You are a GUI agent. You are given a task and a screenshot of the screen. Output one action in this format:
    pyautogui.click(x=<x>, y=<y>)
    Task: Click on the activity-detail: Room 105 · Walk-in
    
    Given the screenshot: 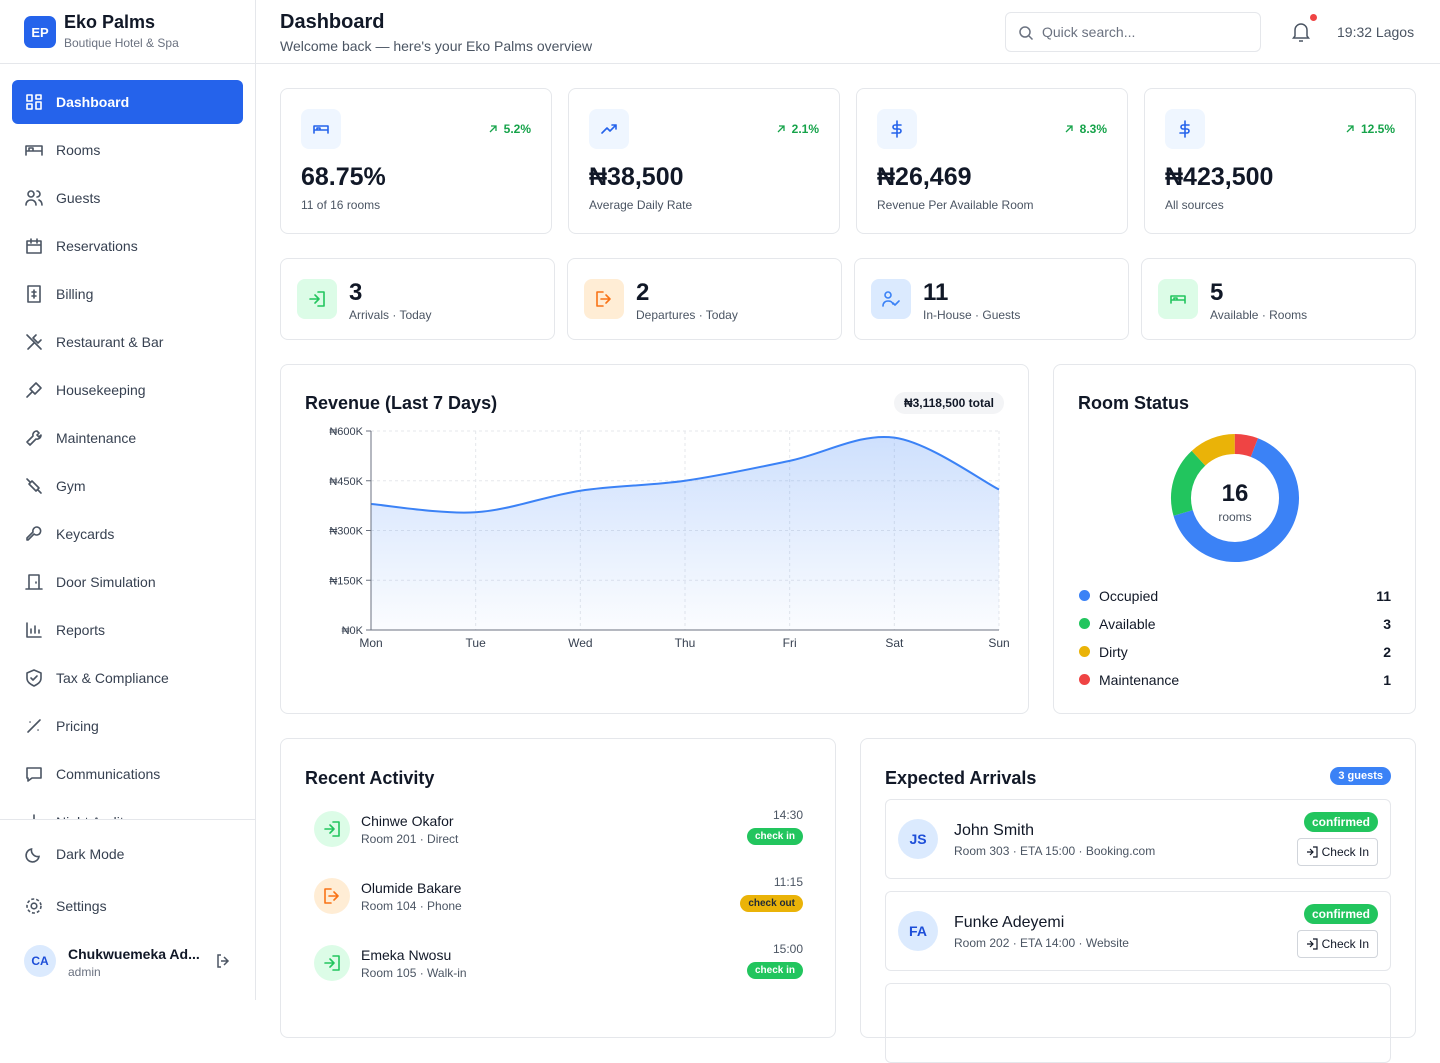 What is the action you would take?
    pyautogui.click(x=414, y=973)
    